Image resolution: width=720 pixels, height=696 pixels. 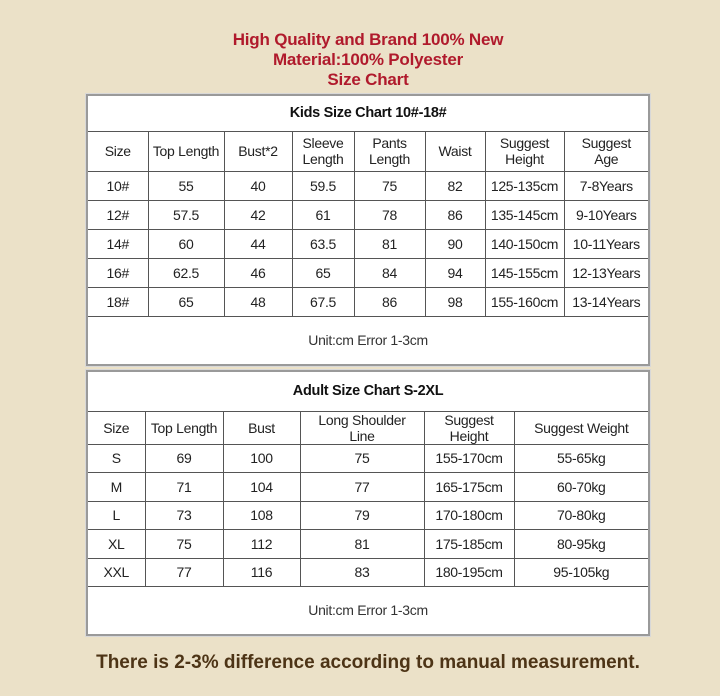 I want to click on table-row: L 73 108 79 170-180cm 70-80kg, so click(x=368, y=515).